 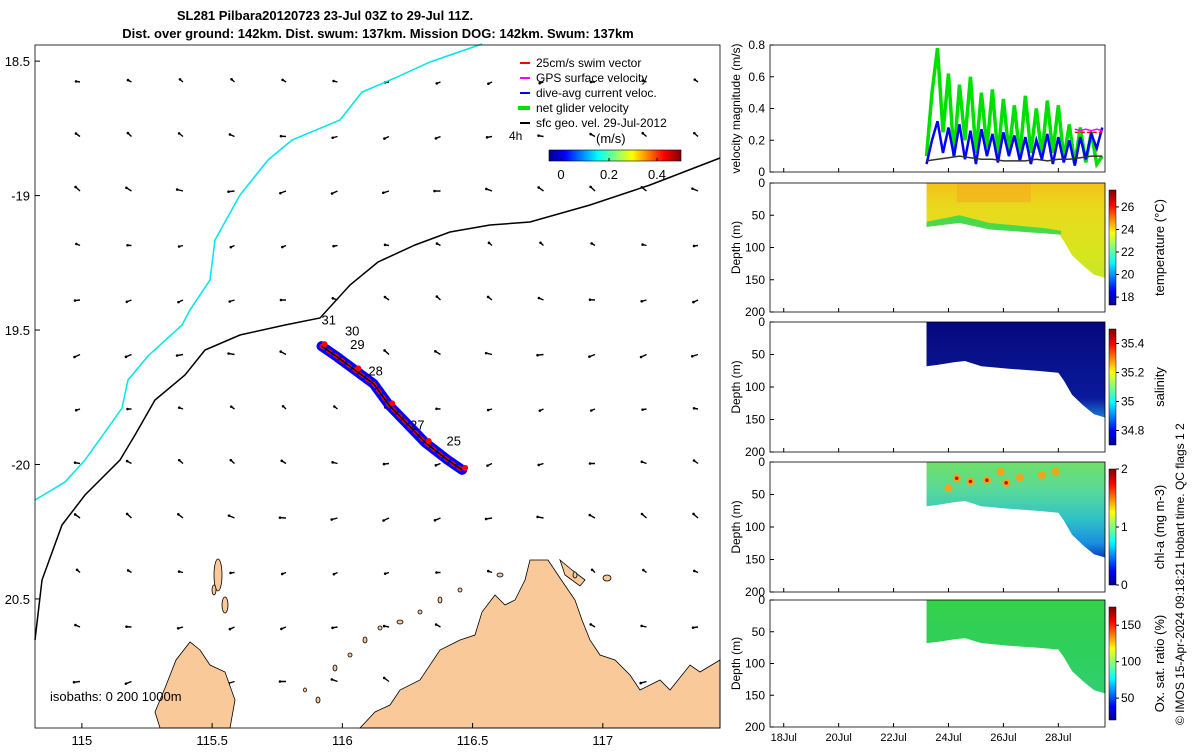 What do you see at coordinates (473, 740) in the screenshot?
I see `map-x-tick-label: 116.5` at bounding box center [473, 740].